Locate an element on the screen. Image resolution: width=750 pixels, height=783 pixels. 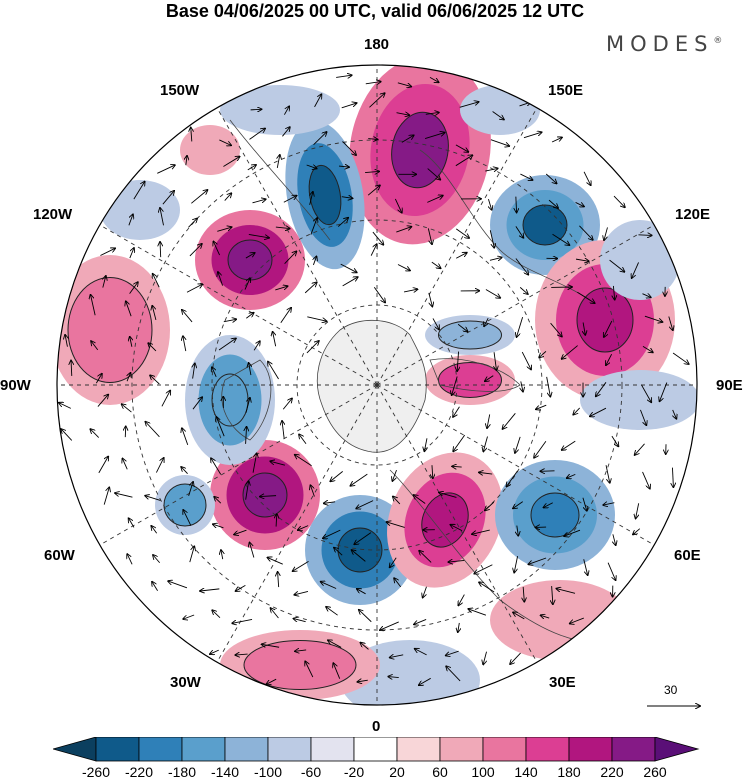
lon-label-60e: 60E is located at coordinates (687, 555).